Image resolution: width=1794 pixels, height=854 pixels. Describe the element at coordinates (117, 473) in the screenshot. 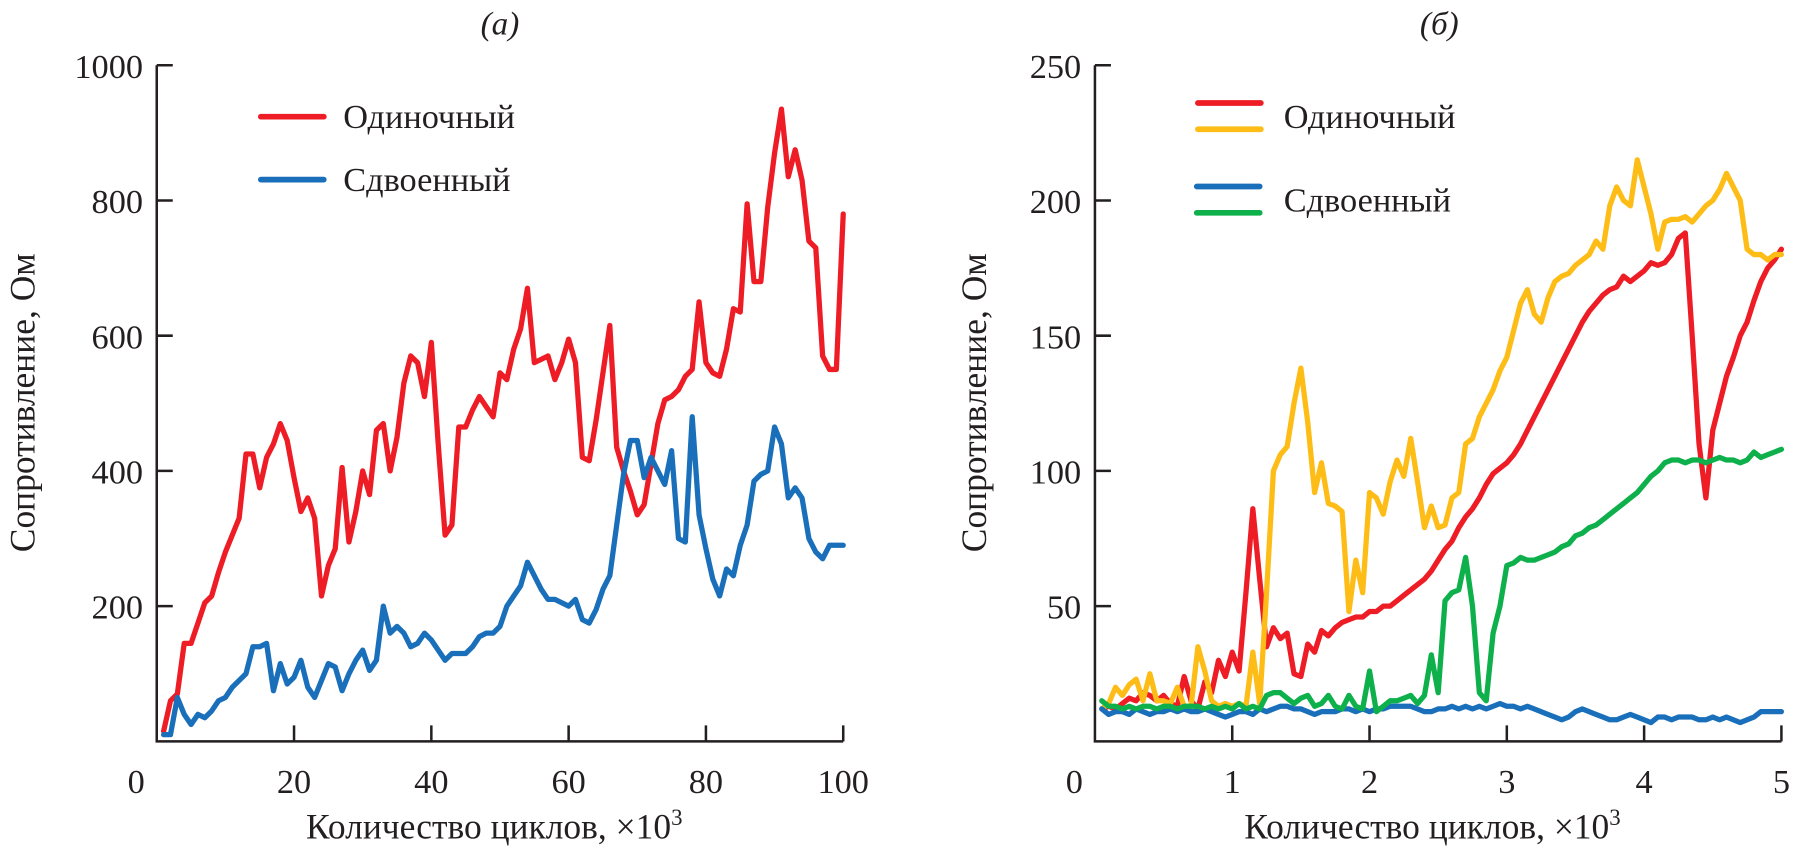

I see `y-tick-label-a: 400` at that location.